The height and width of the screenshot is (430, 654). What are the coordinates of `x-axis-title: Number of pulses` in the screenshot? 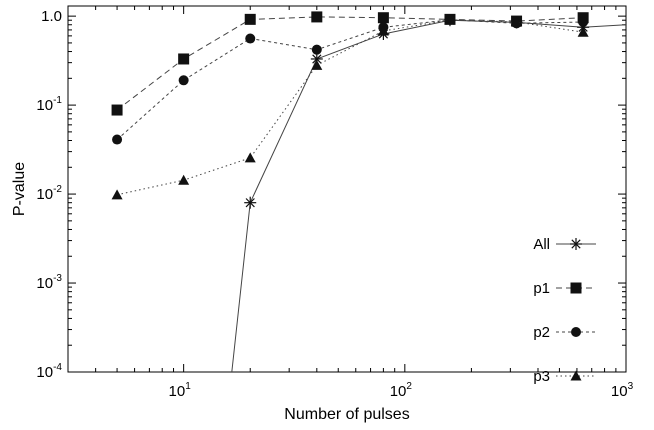 It's located at (346, 414).